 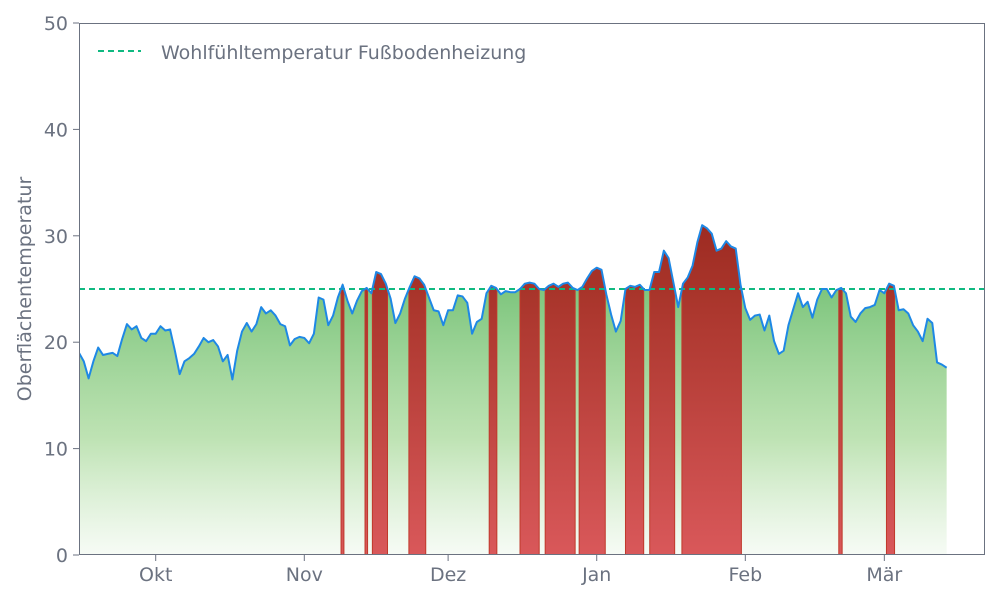 What do you see at coordinates (56, 343) in the screenshot?
I see `y-tick-label: 20` at bounding box center [56, 343].